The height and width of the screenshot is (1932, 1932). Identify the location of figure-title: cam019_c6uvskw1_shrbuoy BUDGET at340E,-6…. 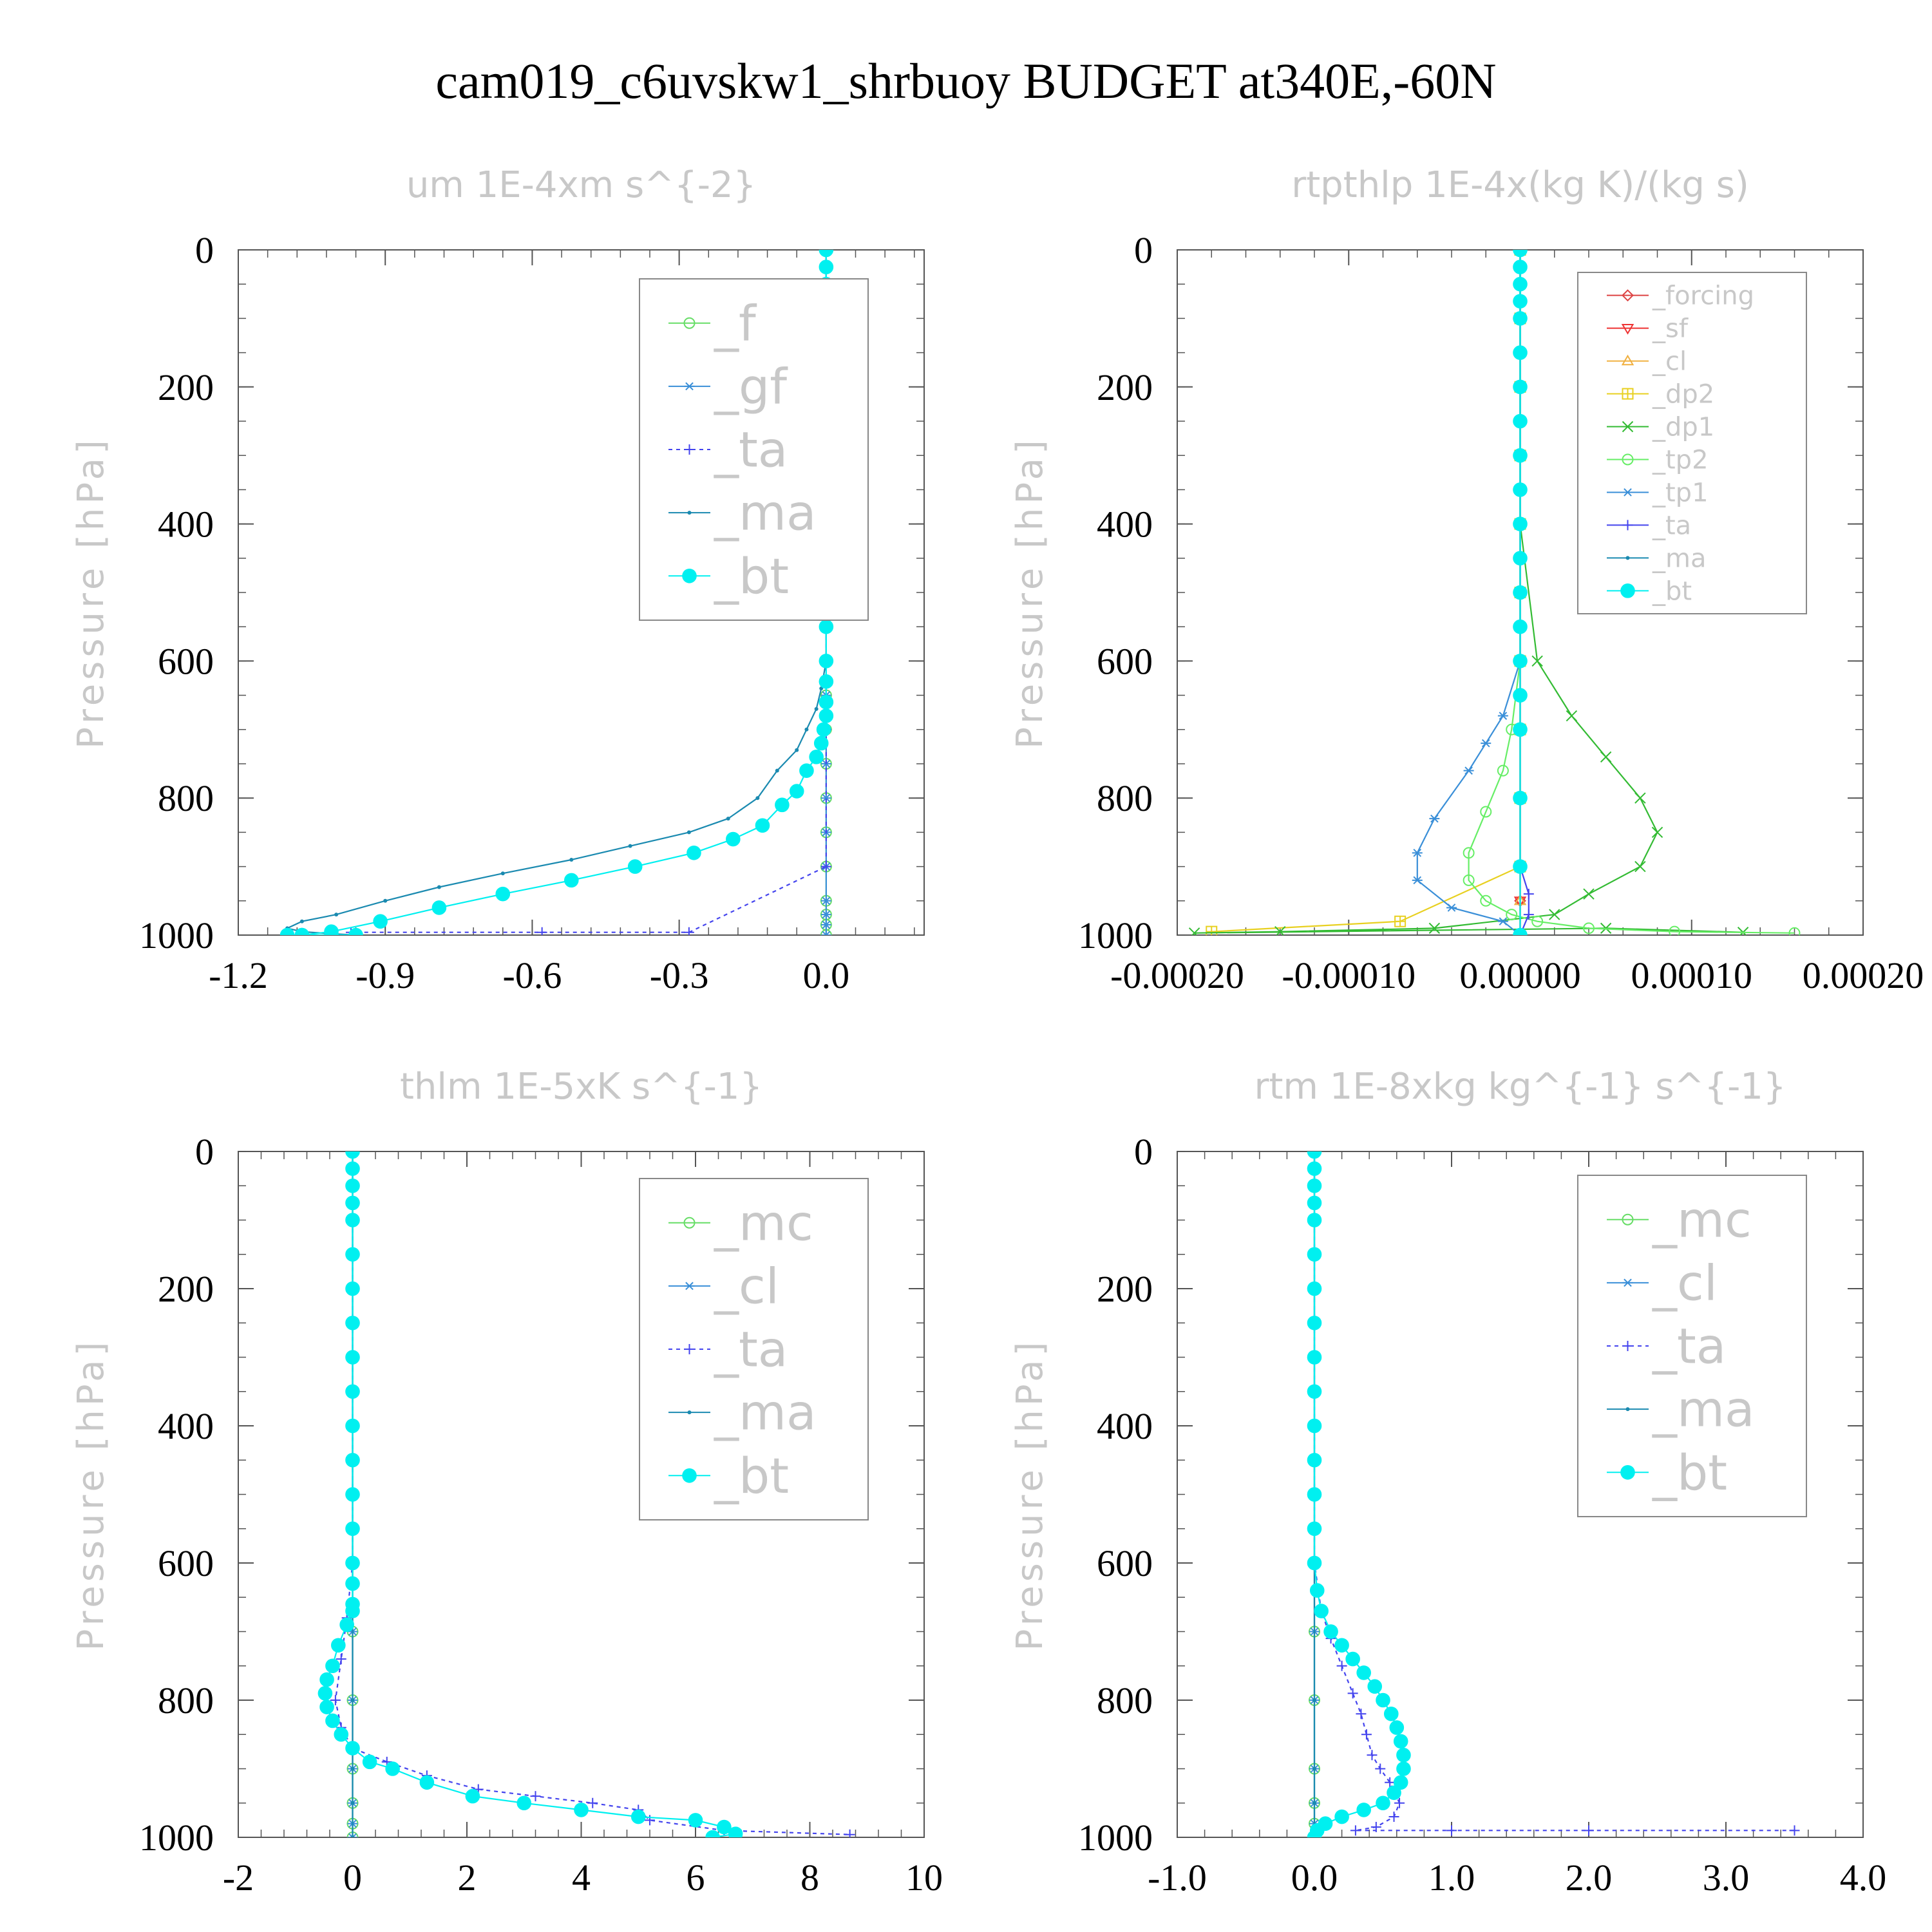
(966, 81).